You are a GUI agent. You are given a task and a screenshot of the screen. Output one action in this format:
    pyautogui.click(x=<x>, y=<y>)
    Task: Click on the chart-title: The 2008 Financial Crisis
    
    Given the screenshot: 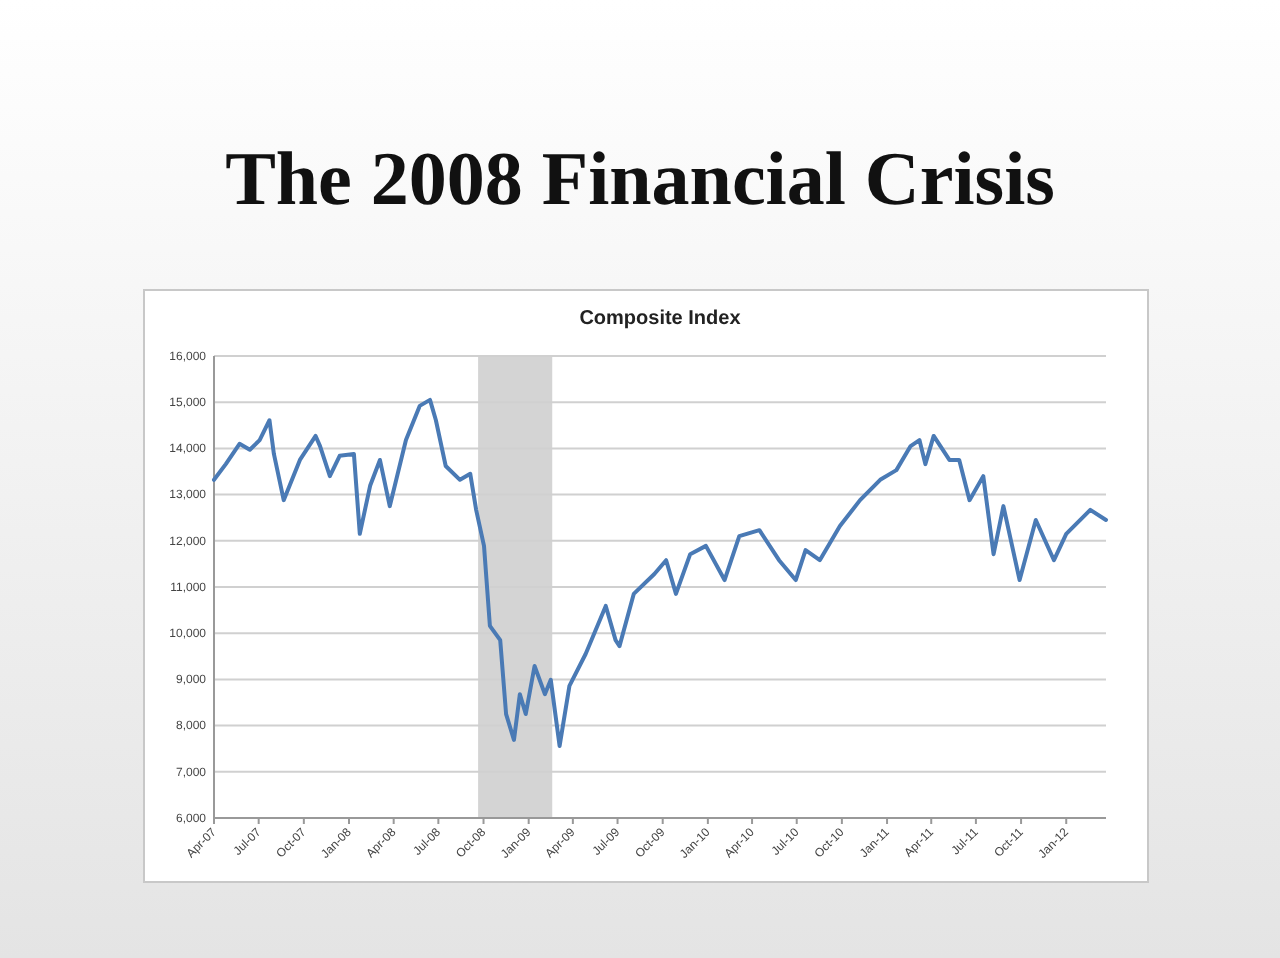 What is the action you would take?
    pyautogui.click(x=640, y=180)
    